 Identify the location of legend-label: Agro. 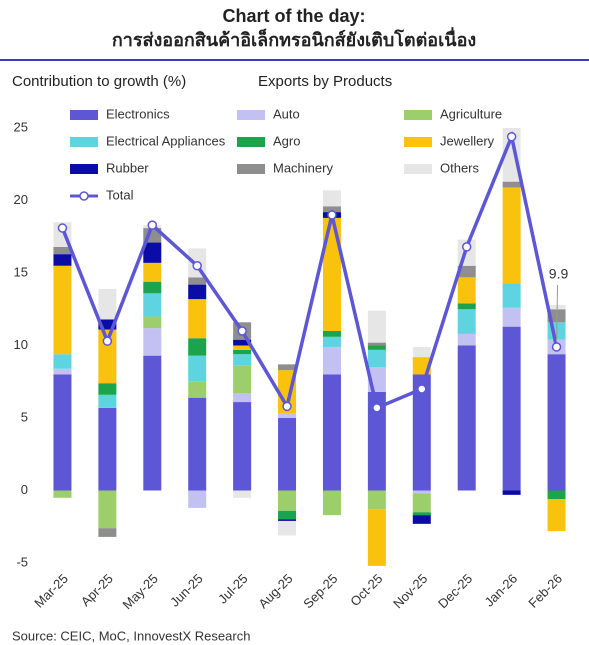
(286, 140).